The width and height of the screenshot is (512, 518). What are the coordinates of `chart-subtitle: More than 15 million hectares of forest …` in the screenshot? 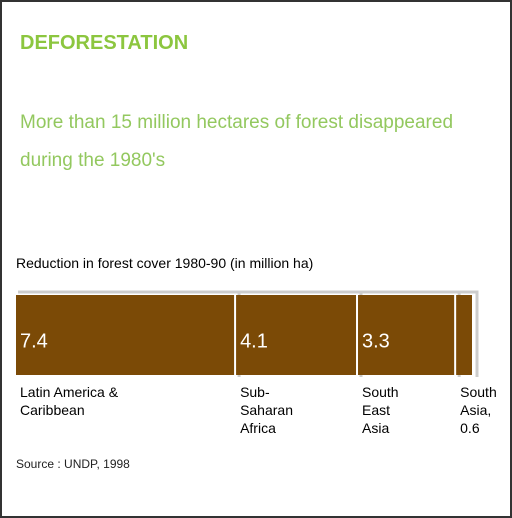 It's located at (237, 141).